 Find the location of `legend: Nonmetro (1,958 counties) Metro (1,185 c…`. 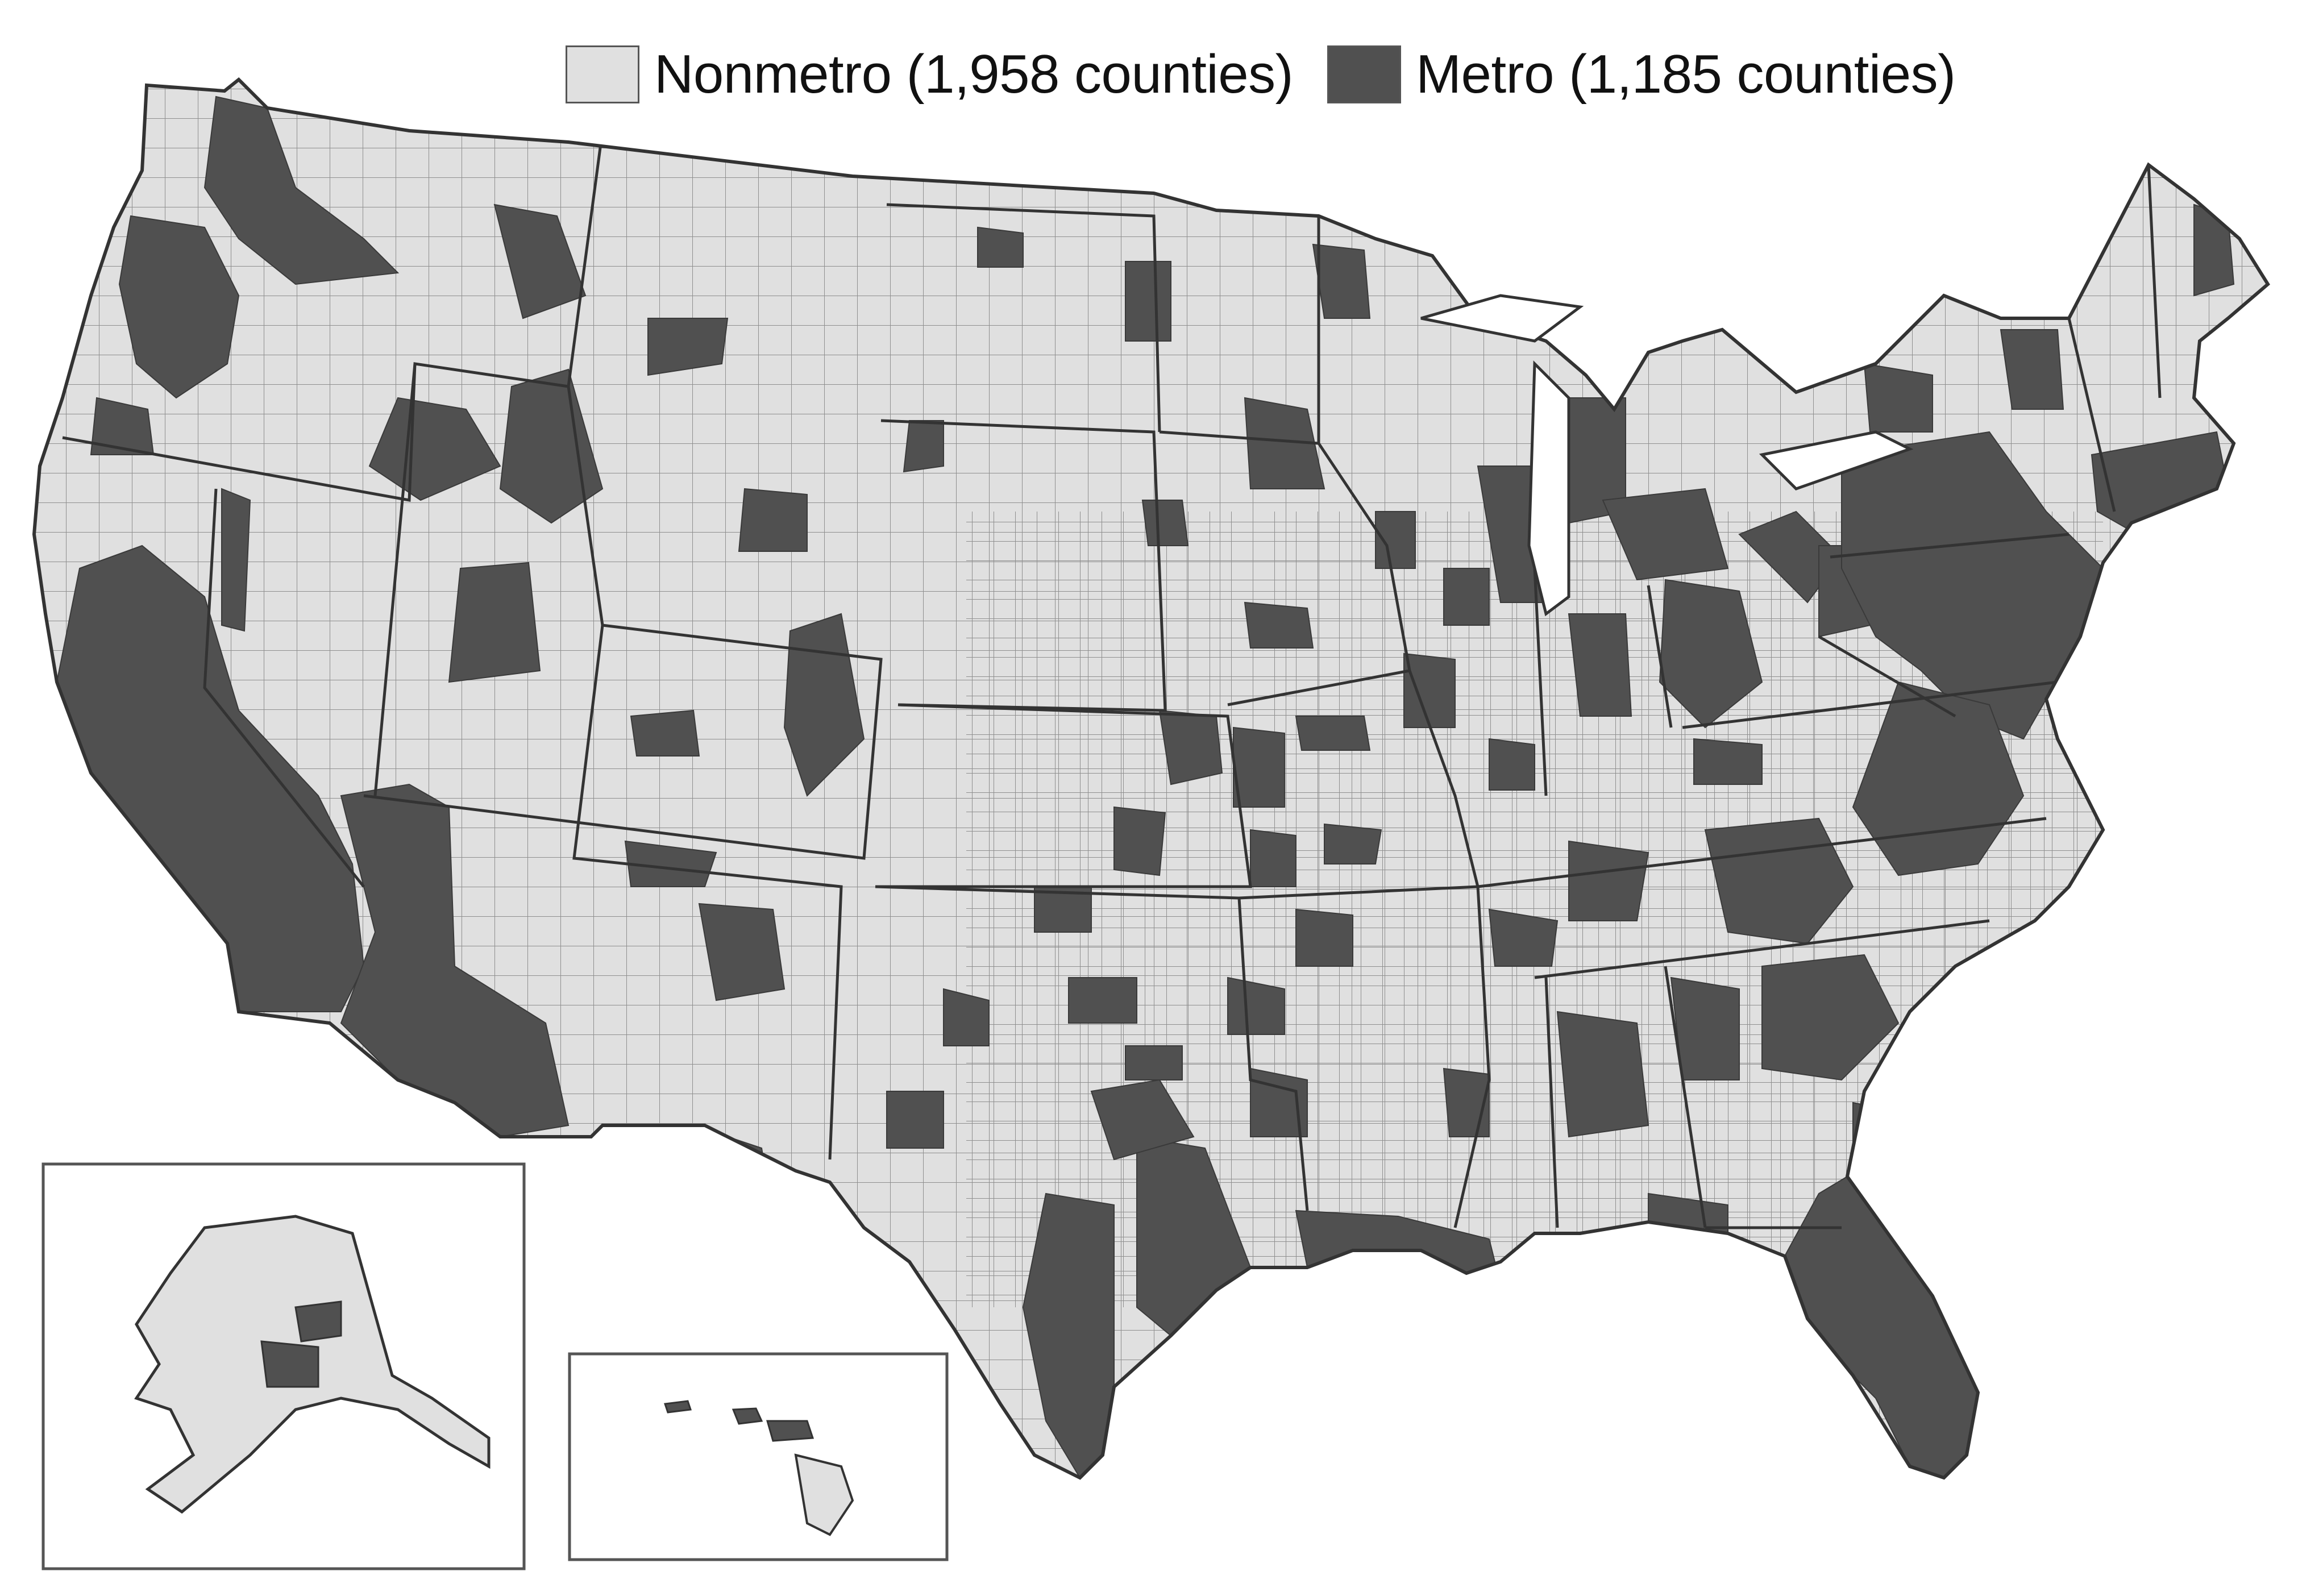

legend: Nonmetro (1,958 counties) Metro (1,185 c… is located at coordinates (1278, 74).